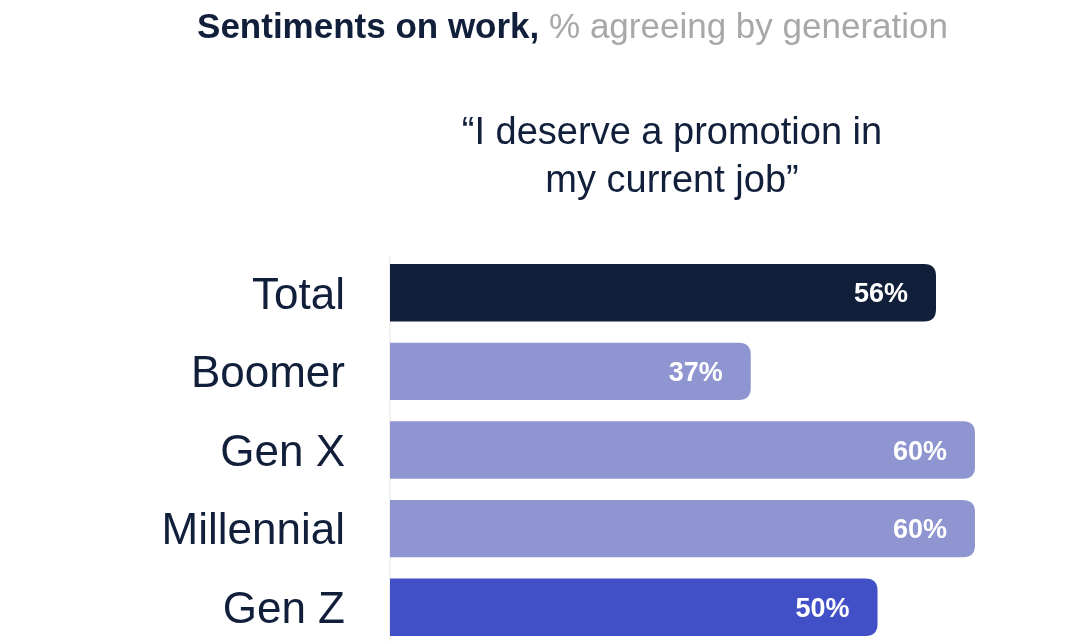 The width and height of the screenshot is (1069, 641). I want to click on y-tick-label: Total, so click(298, 293).